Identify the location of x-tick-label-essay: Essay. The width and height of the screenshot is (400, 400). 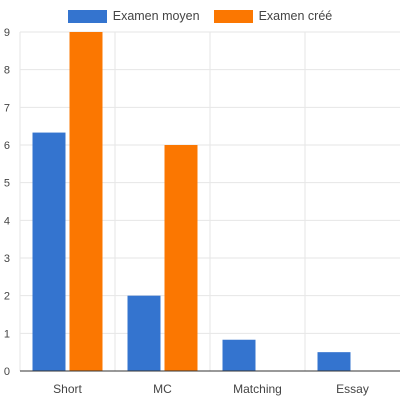
(352, 389).